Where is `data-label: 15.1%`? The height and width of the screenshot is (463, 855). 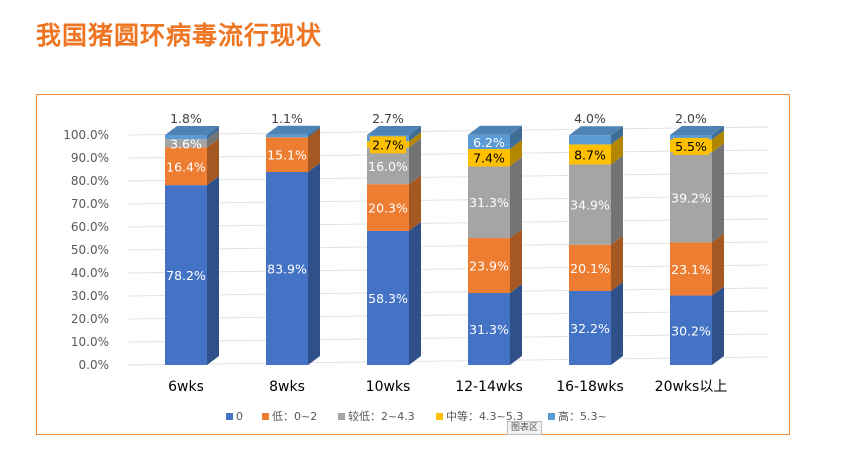 data-label: 15.1% is located at coordinates (287, 155).